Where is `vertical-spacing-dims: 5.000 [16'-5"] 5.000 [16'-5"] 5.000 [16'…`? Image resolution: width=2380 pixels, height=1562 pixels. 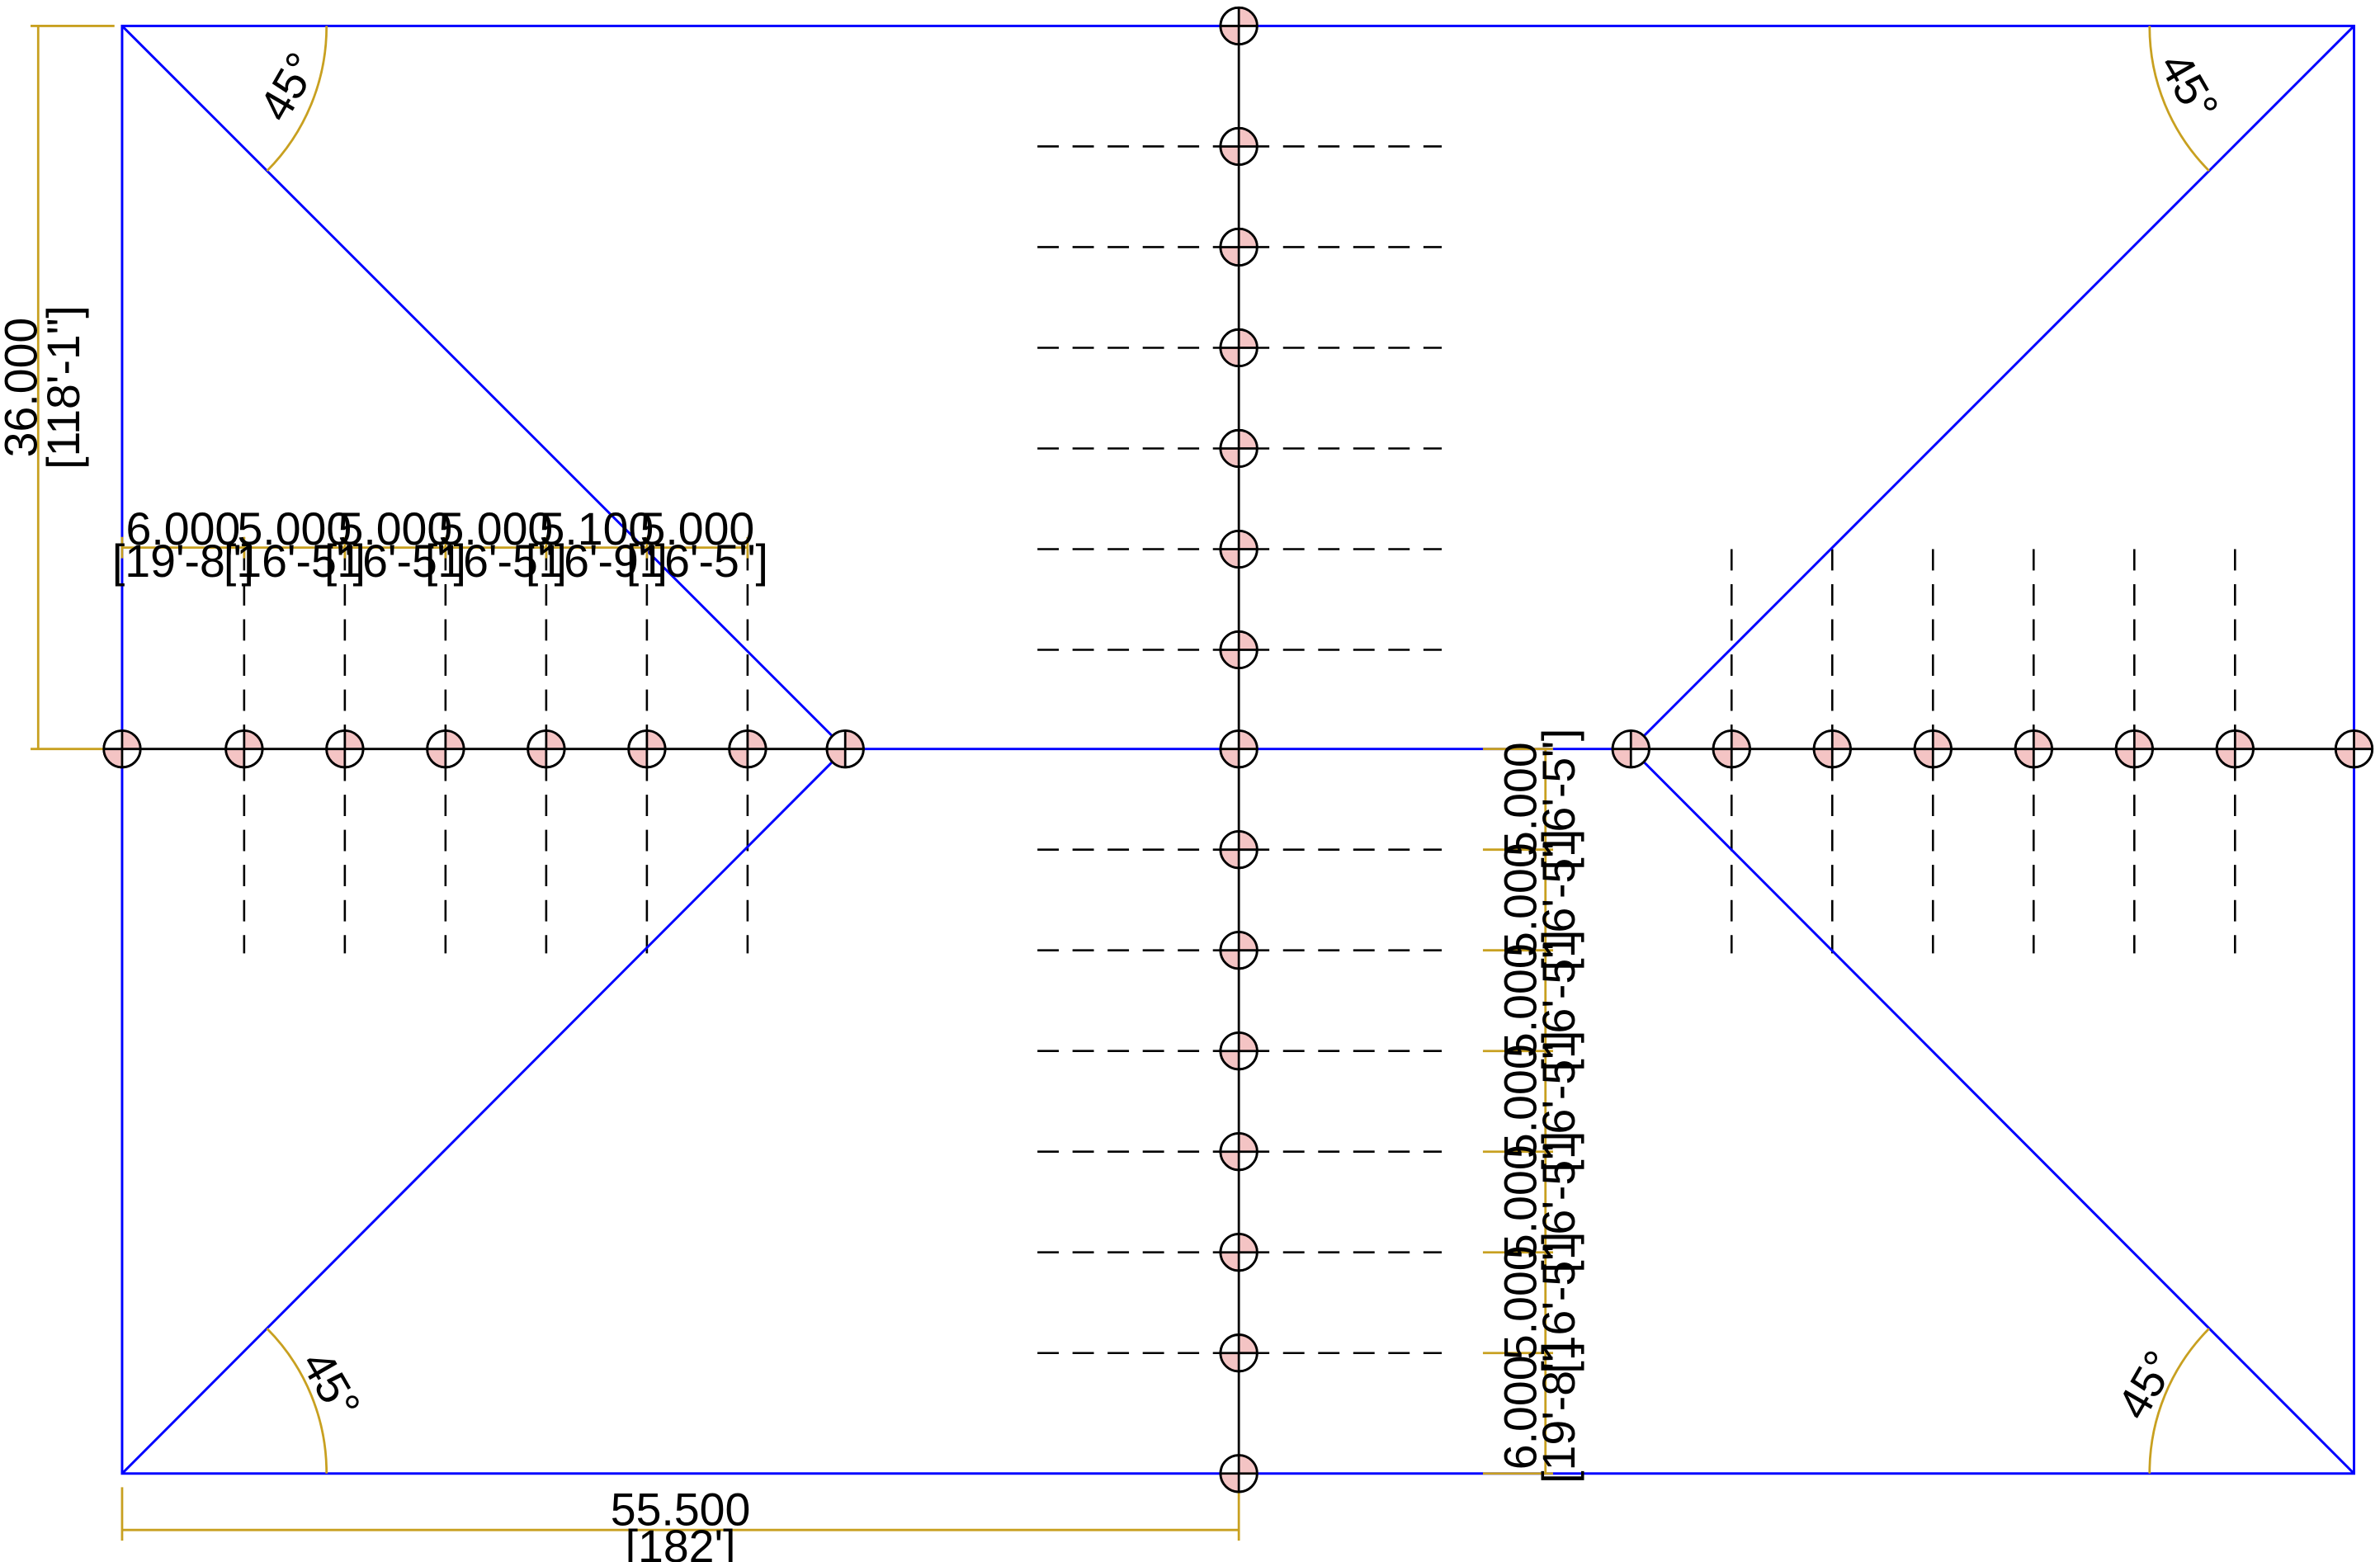
vertical-spacing-dims: 5.000 [16'-5"] 5.000 [16'-5"] 5.000 [16'… is located at coordinates (1539, 1106).